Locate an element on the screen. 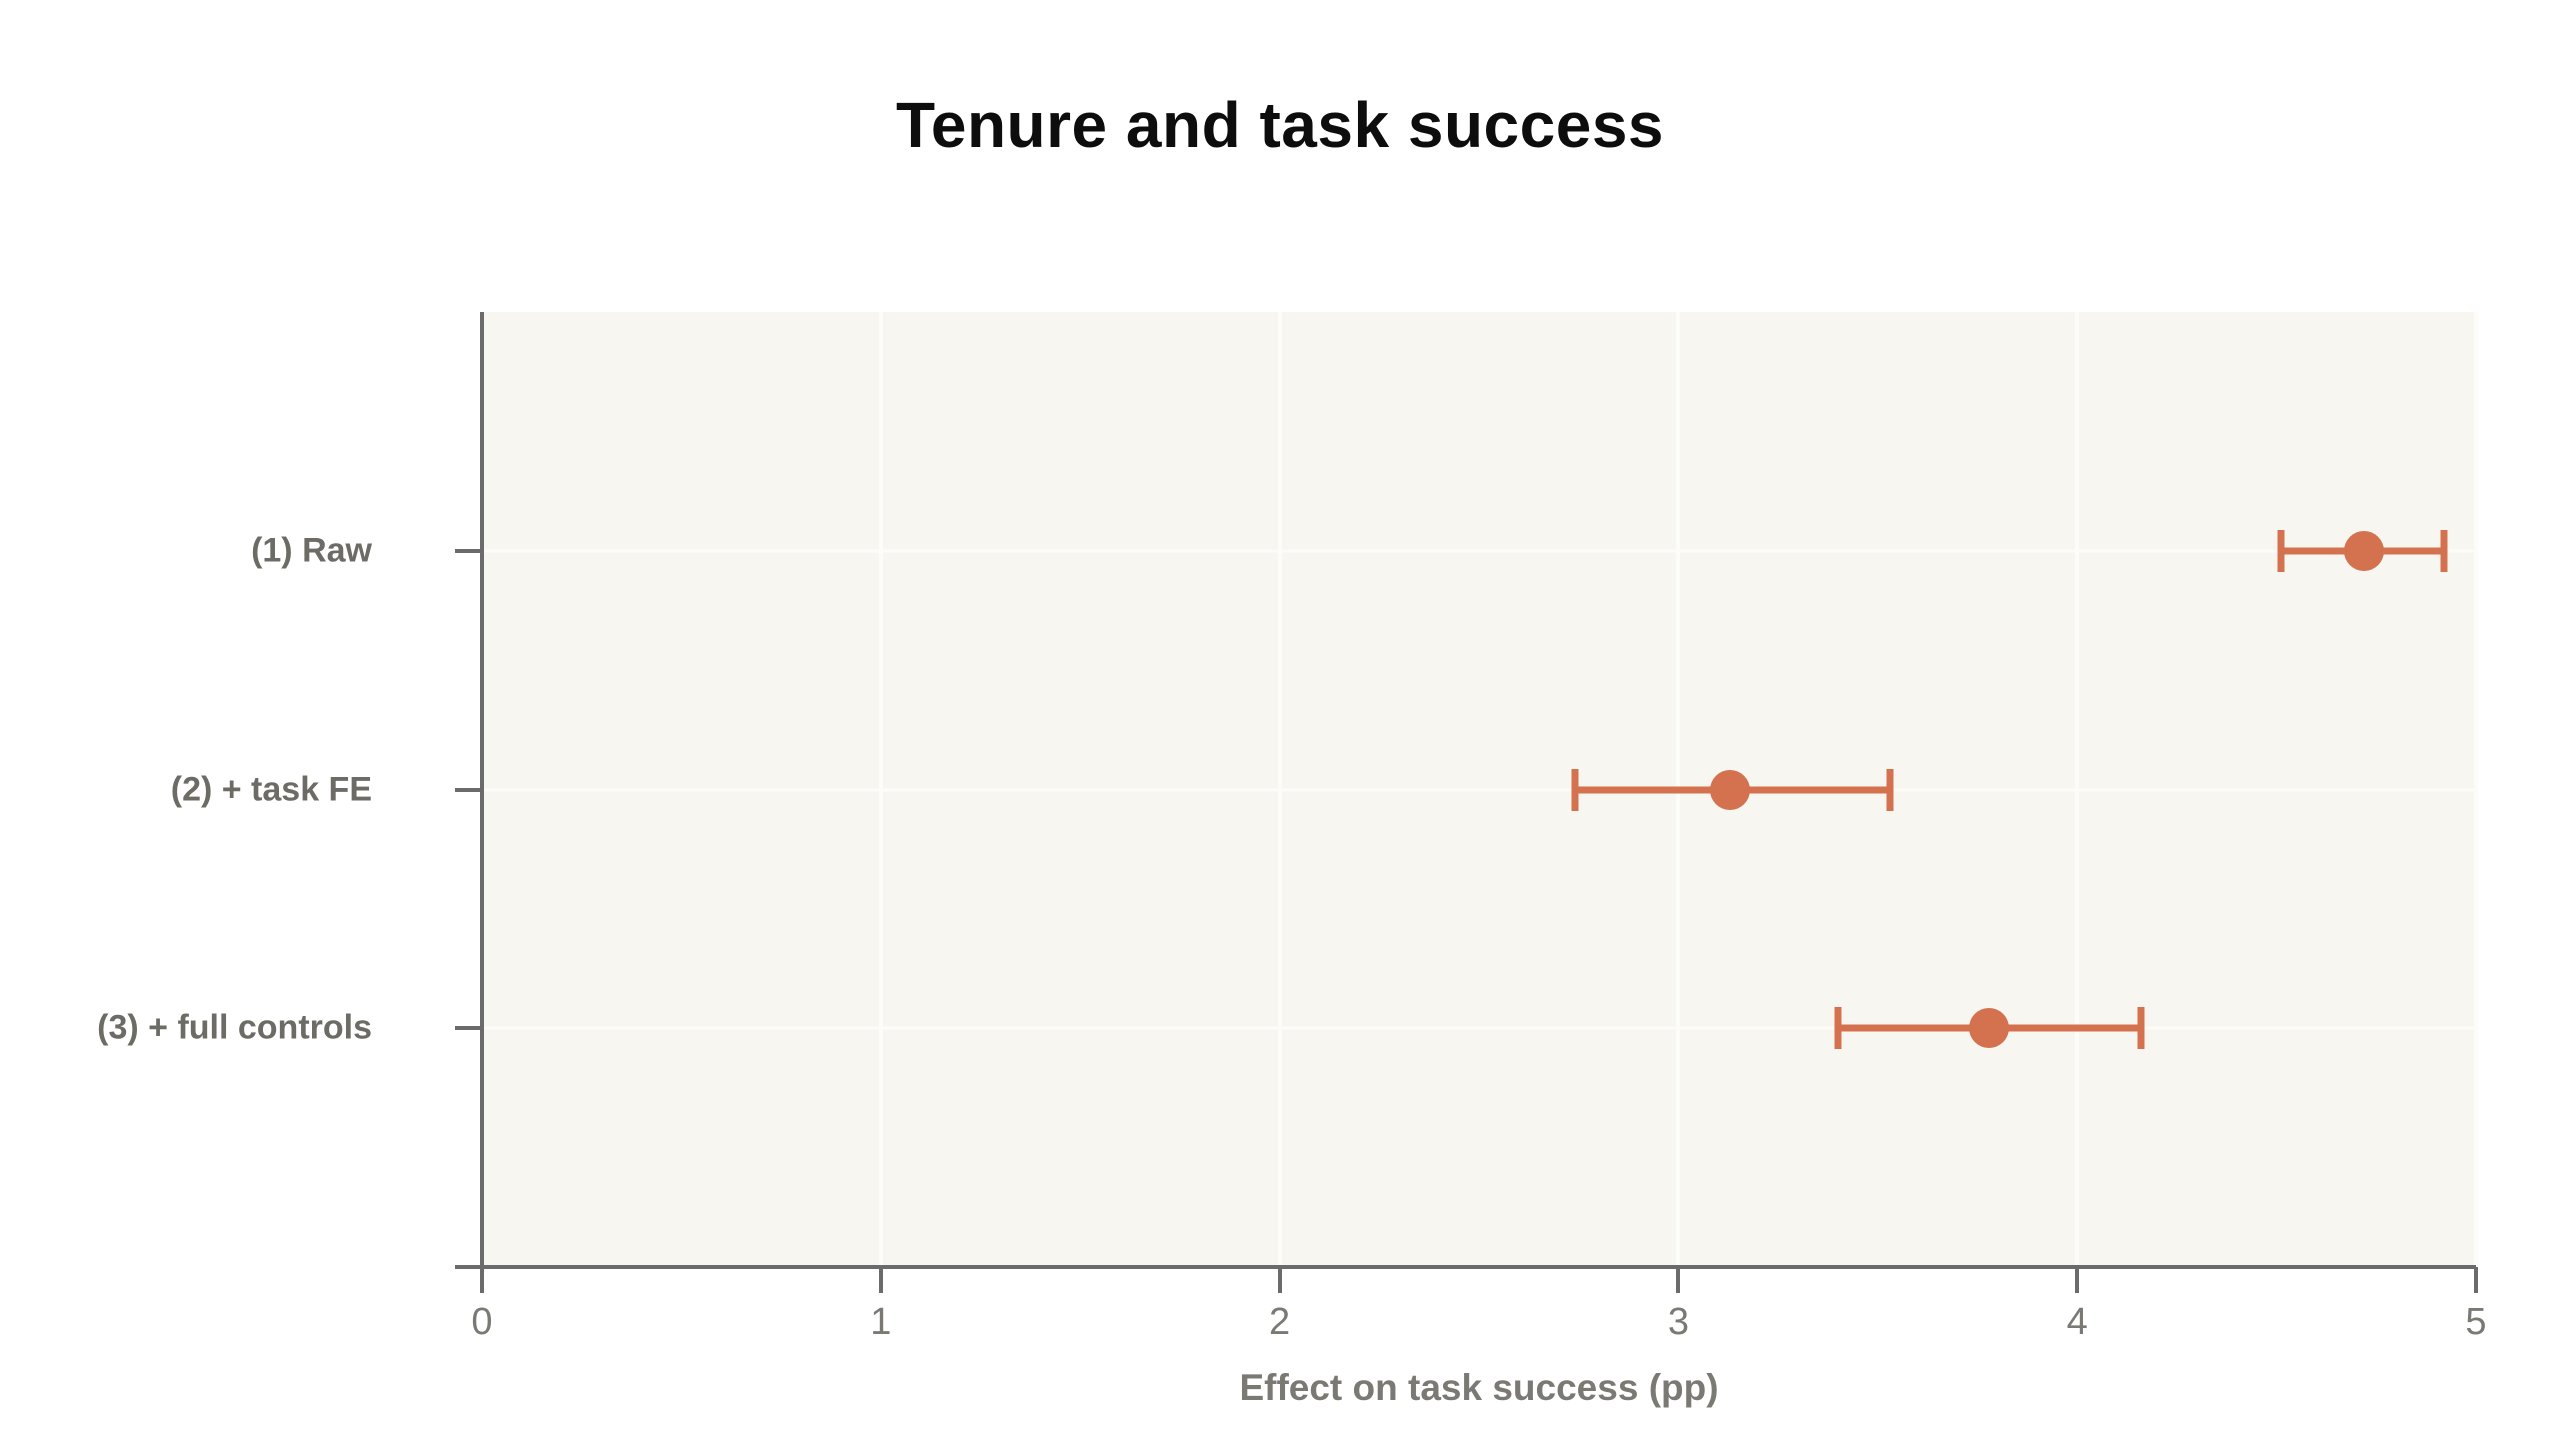 This screenshot has width=2560, height=1447. x-axis-line is located at coordinates (1465, 1267).